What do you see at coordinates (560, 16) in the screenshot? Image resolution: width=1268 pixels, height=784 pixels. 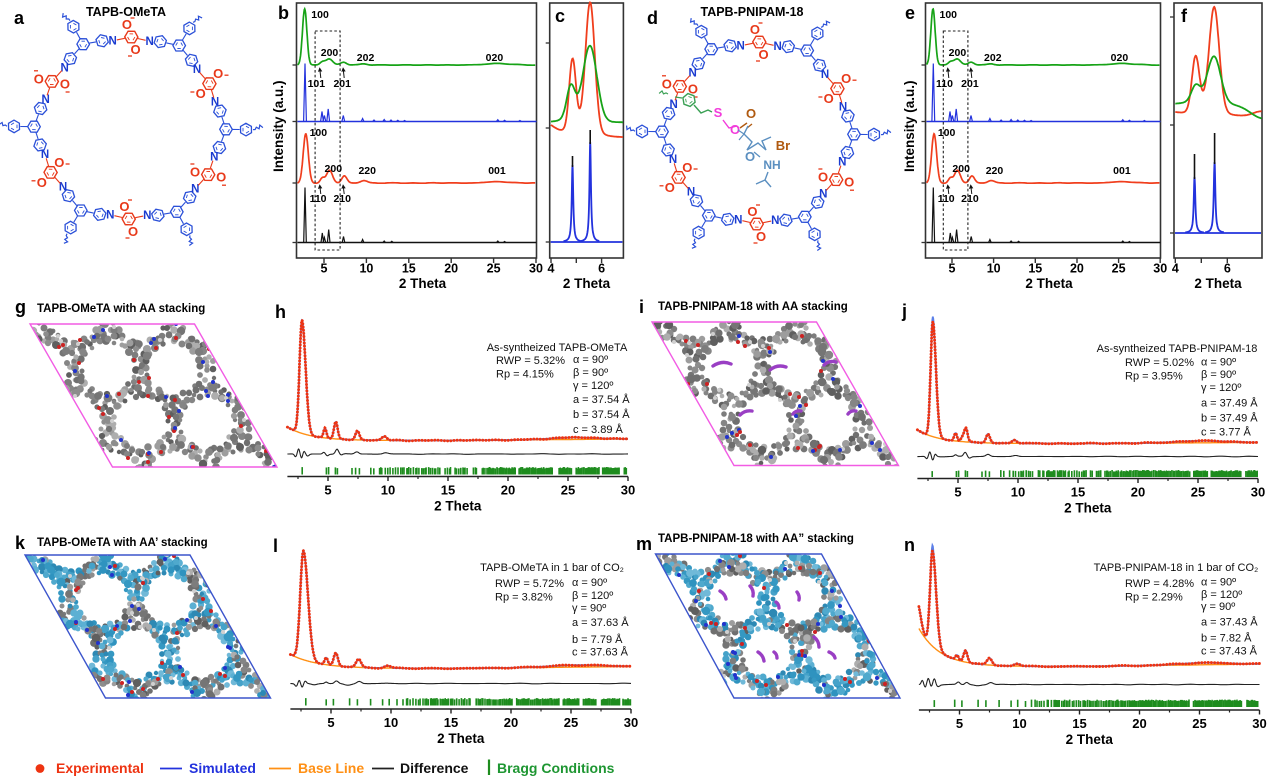 I see `svg-text: c` at bounding box center [560, 16].